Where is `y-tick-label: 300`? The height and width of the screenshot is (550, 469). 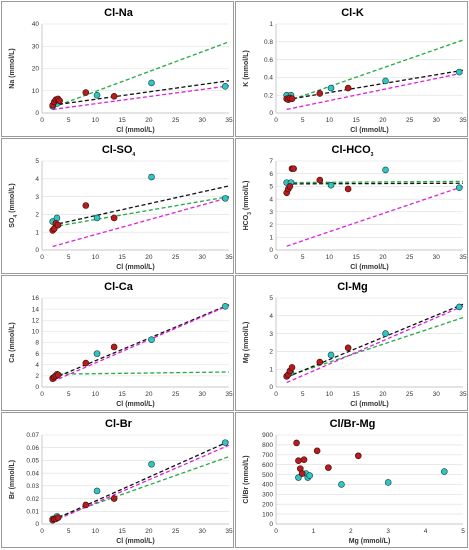 y-tick-label: 300 is located at coordinates (267, 495).